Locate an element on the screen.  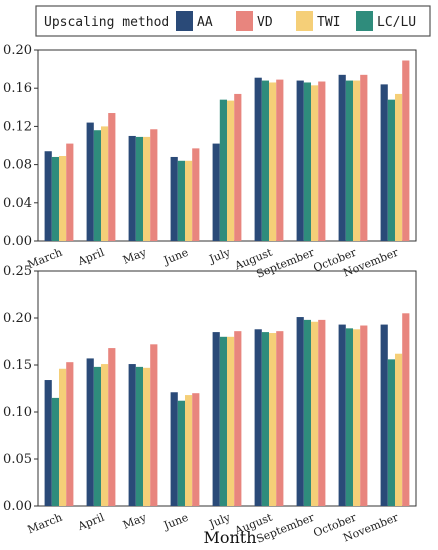
legend-label-aa: AA is located at coordinates (205, 22).